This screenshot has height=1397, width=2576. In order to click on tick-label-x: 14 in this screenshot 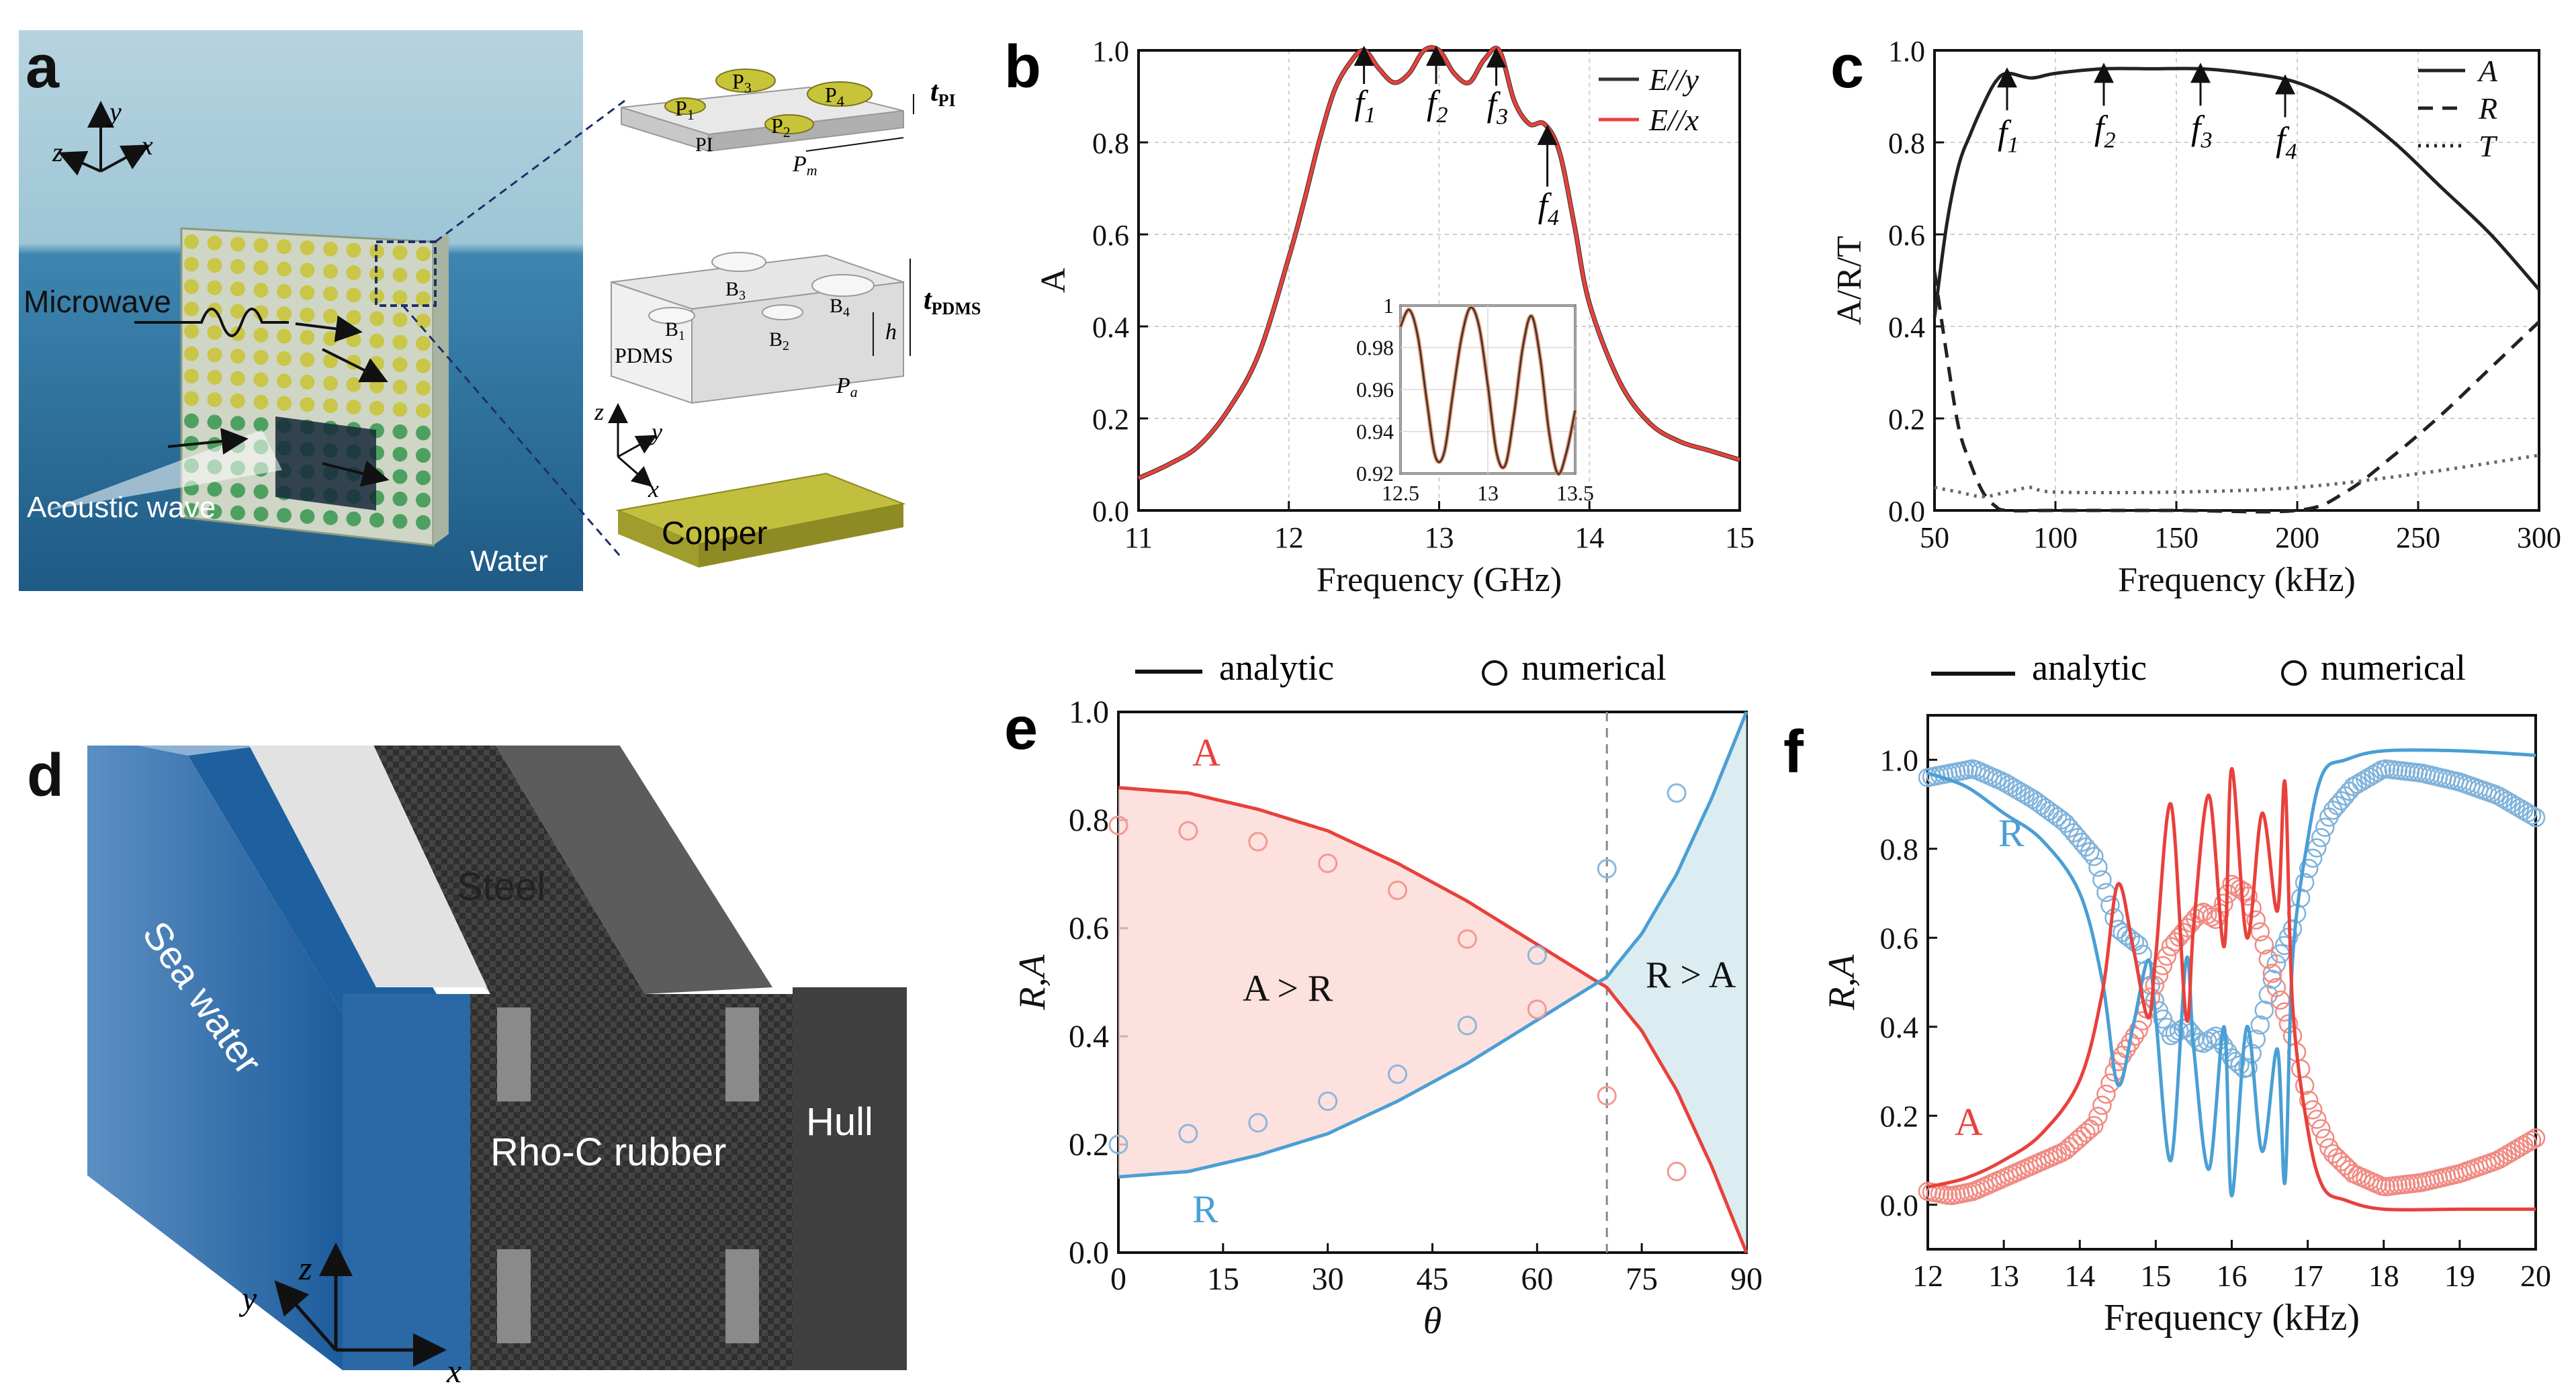, I will do `click(2079, 1276)`.